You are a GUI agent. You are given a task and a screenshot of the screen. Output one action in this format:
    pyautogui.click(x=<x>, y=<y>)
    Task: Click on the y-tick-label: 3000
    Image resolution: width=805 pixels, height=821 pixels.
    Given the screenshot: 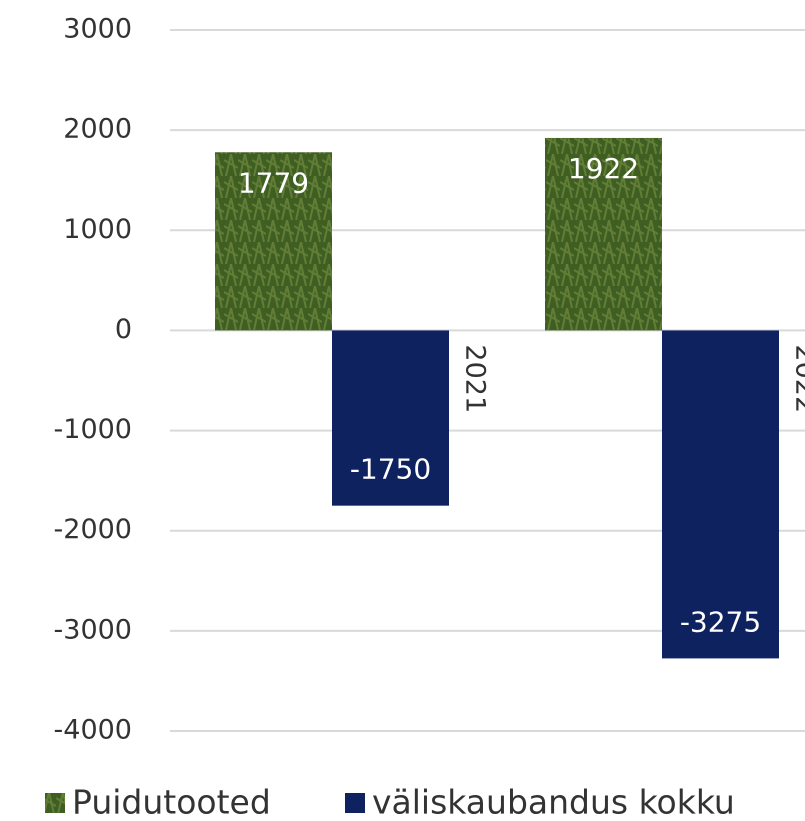 What is the action you would take?
    pyautogui.click(x=97, y=29)
    